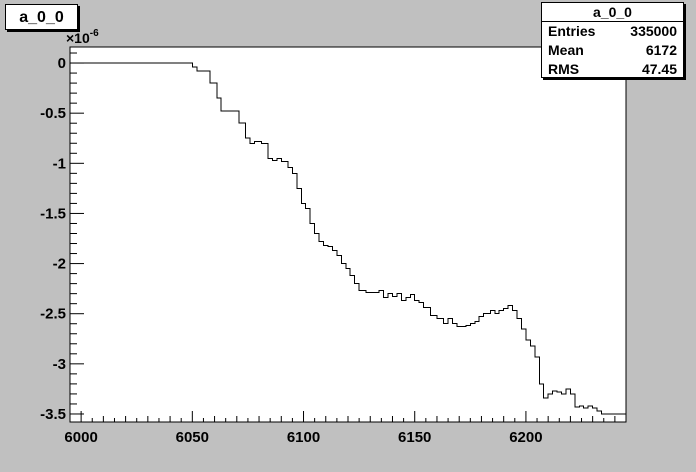 Image resolution: width=696 pixels, height=472 pixels. I want to click on y-tick-label: -2.5, so click(53, 314).